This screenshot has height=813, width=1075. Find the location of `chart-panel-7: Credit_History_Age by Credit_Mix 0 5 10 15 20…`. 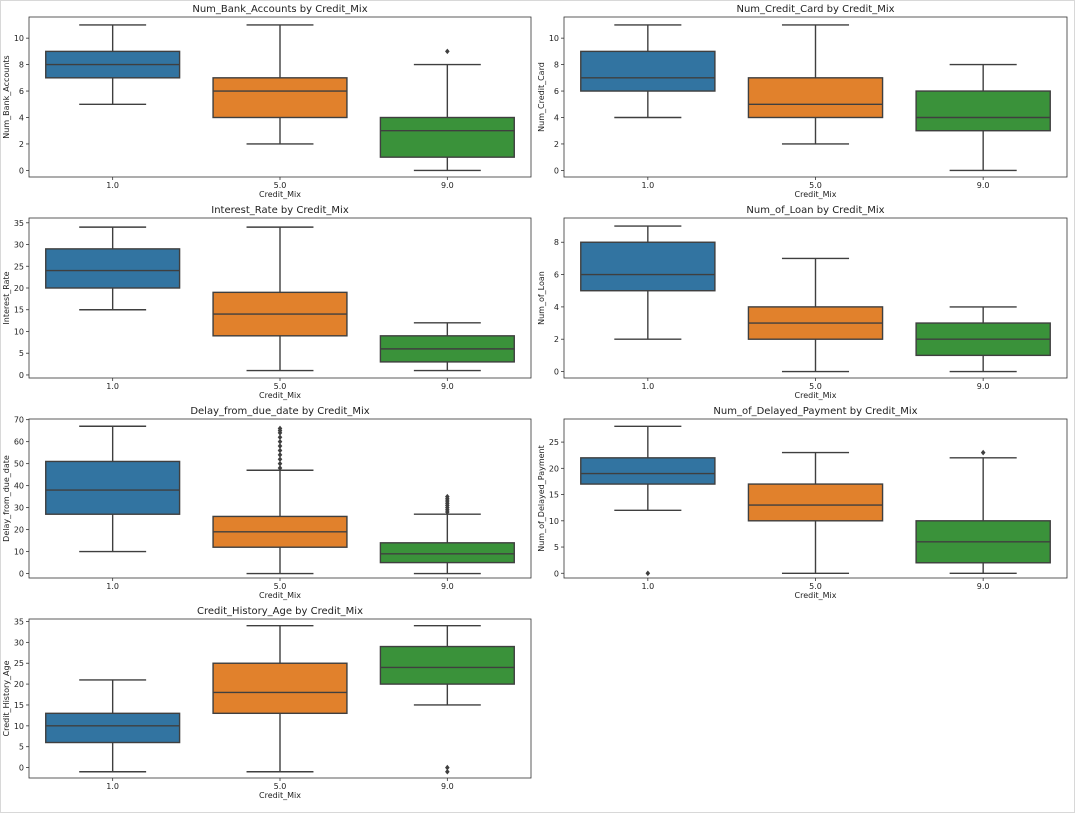

chart-panel-7: Credit_History_Age by Credit_Mix 0 5 10 15 20… is located at coordinates (267, 703).